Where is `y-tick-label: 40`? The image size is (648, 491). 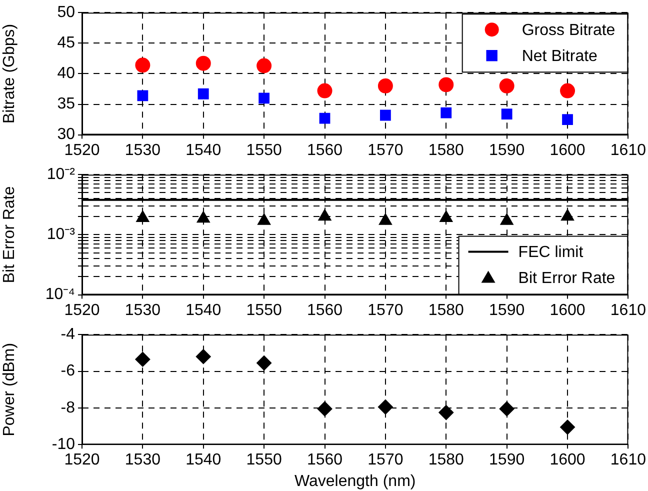
y-tick-label: 40 is located at coordinates (66, 73).